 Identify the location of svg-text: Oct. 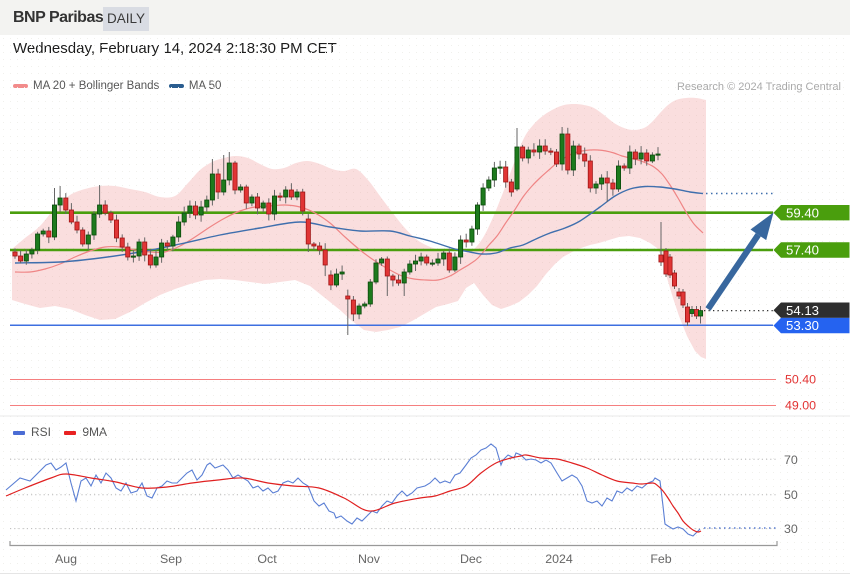
(267, 559).